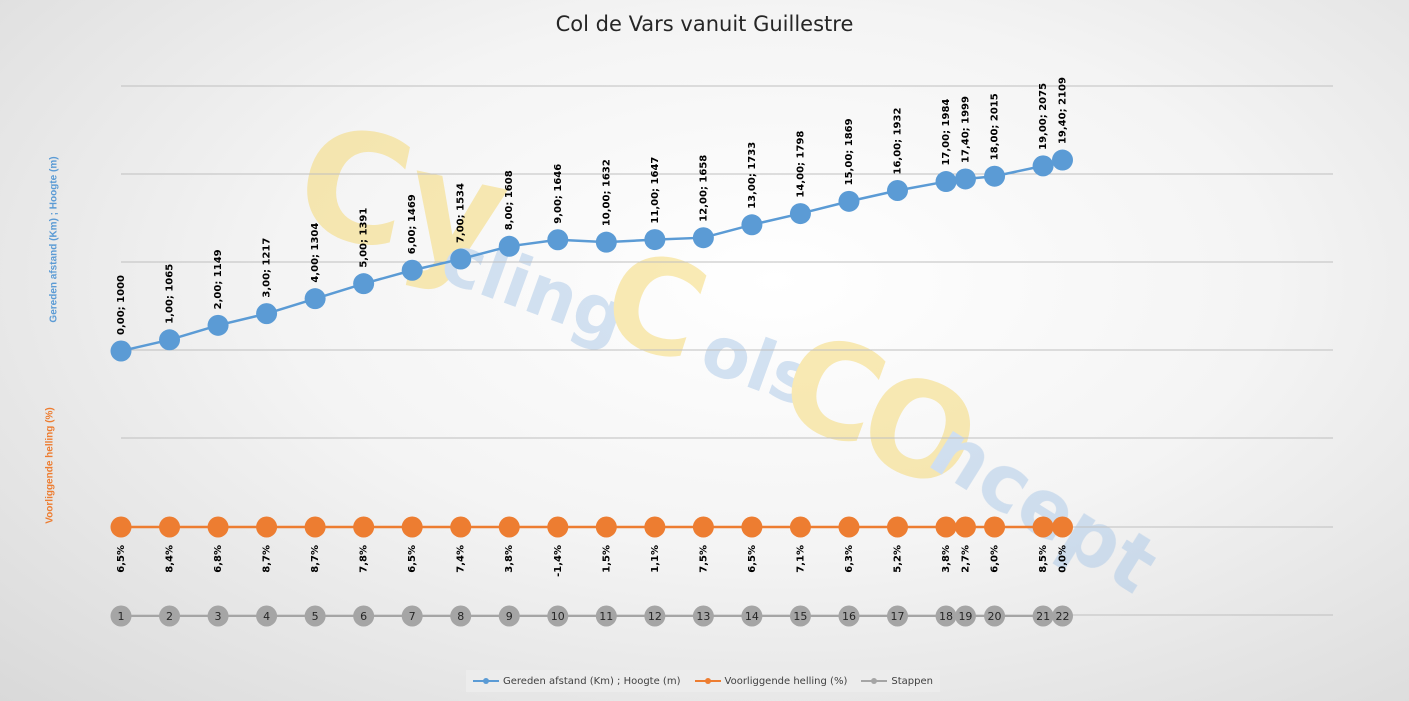 This screenshot has height=701, width=1409. What do you see at coordinates (267, 559) in the screenshot?
I see `gradient-data-label: 8,7%` at bounding box center [267, 559].